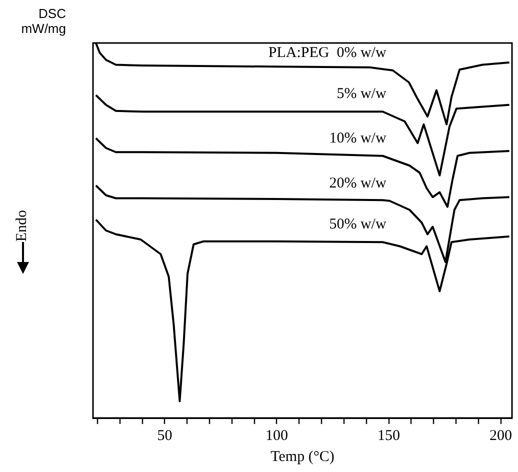 Image resolution: width=518 pixels, height=472 pixels. I want to click on series-label: 50% w/w, so click(357, 224).